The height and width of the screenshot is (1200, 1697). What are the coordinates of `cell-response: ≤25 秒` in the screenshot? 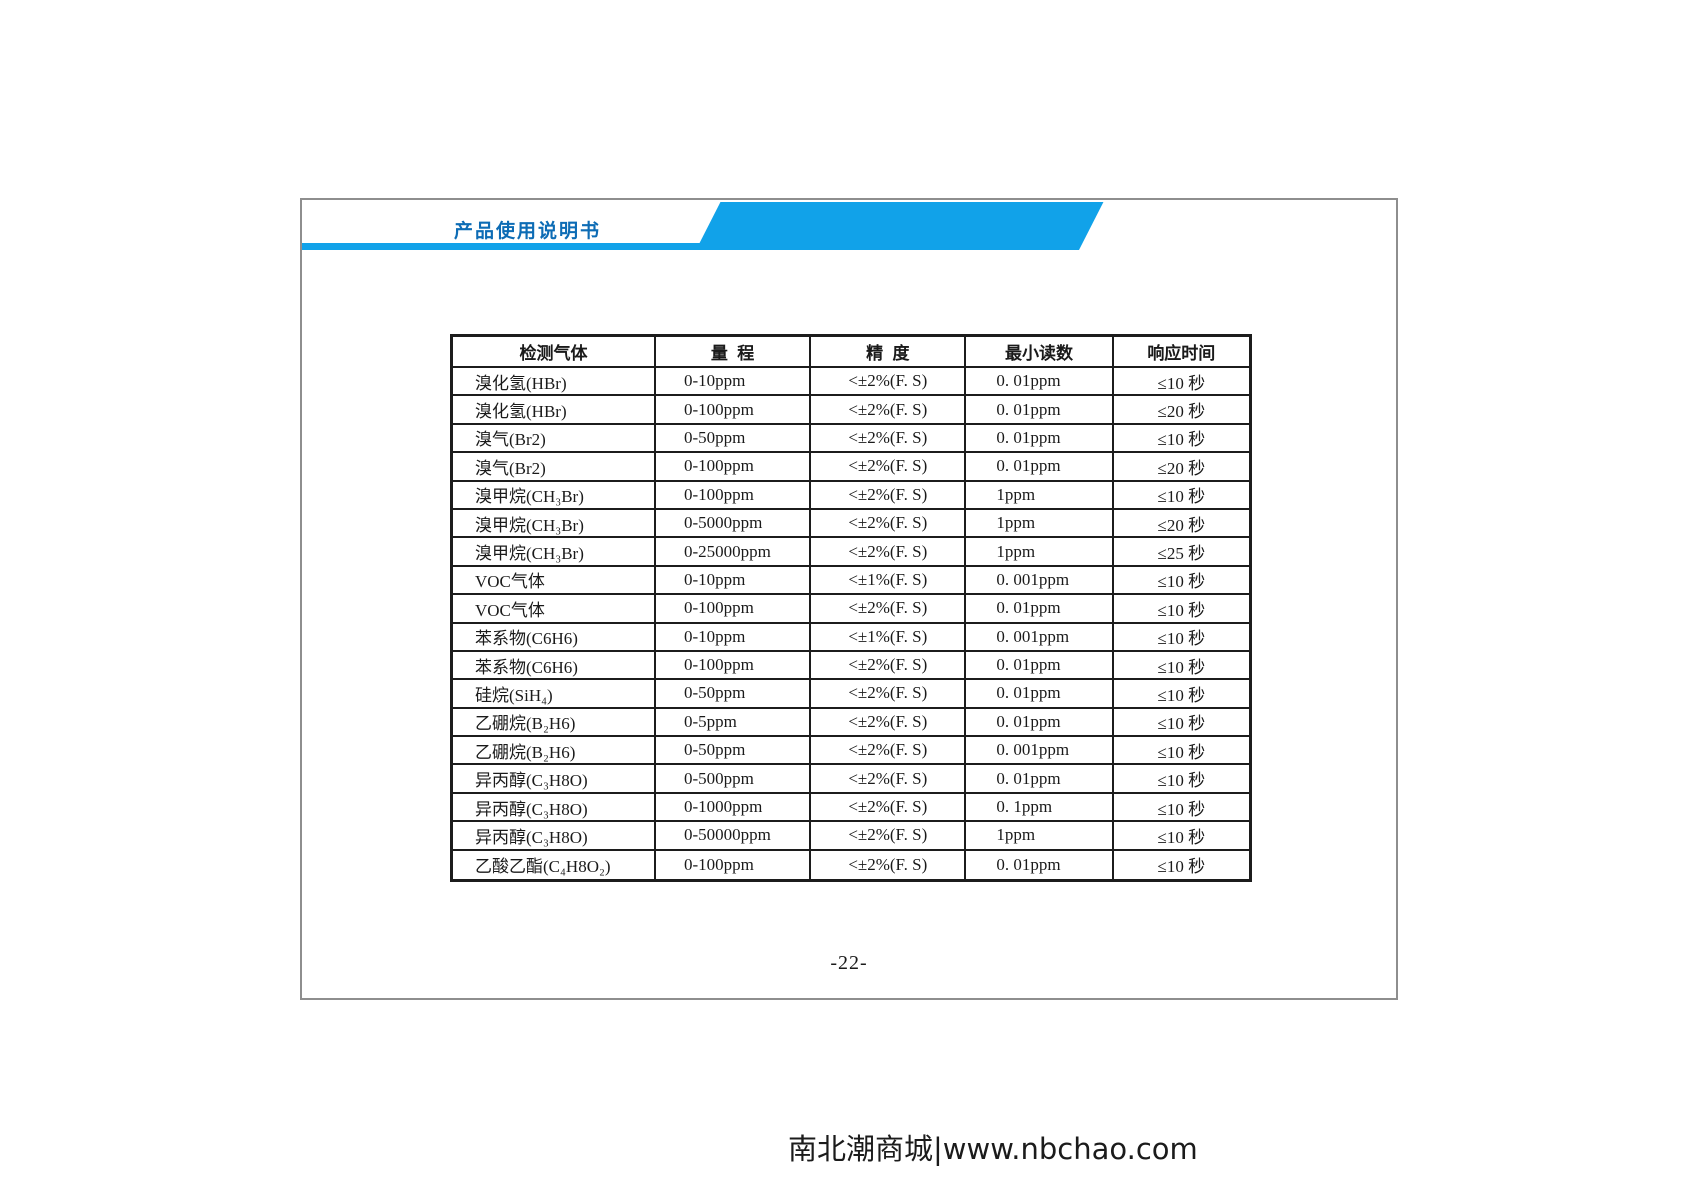 It's located at (1181, 554).